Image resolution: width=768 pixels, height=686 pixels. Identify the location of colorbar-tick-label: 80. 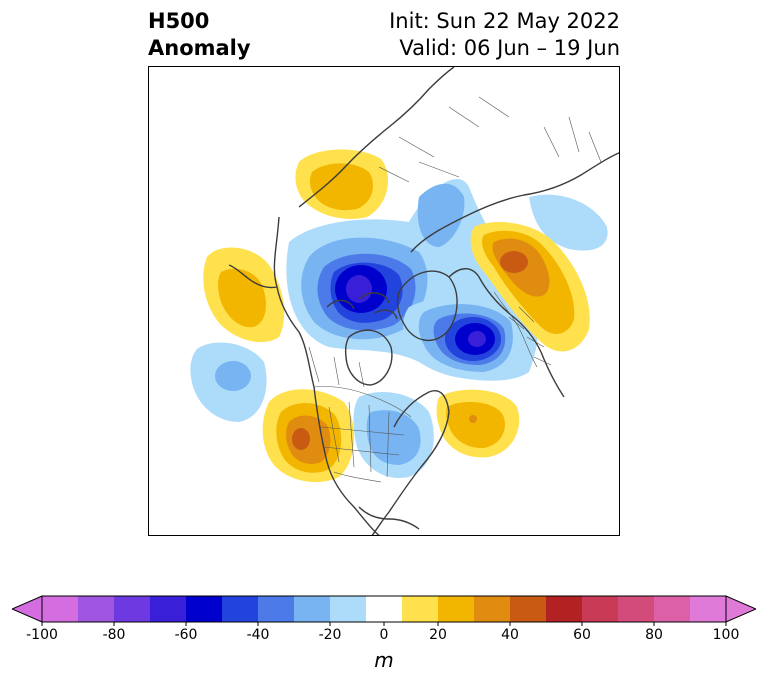
(654, 635).